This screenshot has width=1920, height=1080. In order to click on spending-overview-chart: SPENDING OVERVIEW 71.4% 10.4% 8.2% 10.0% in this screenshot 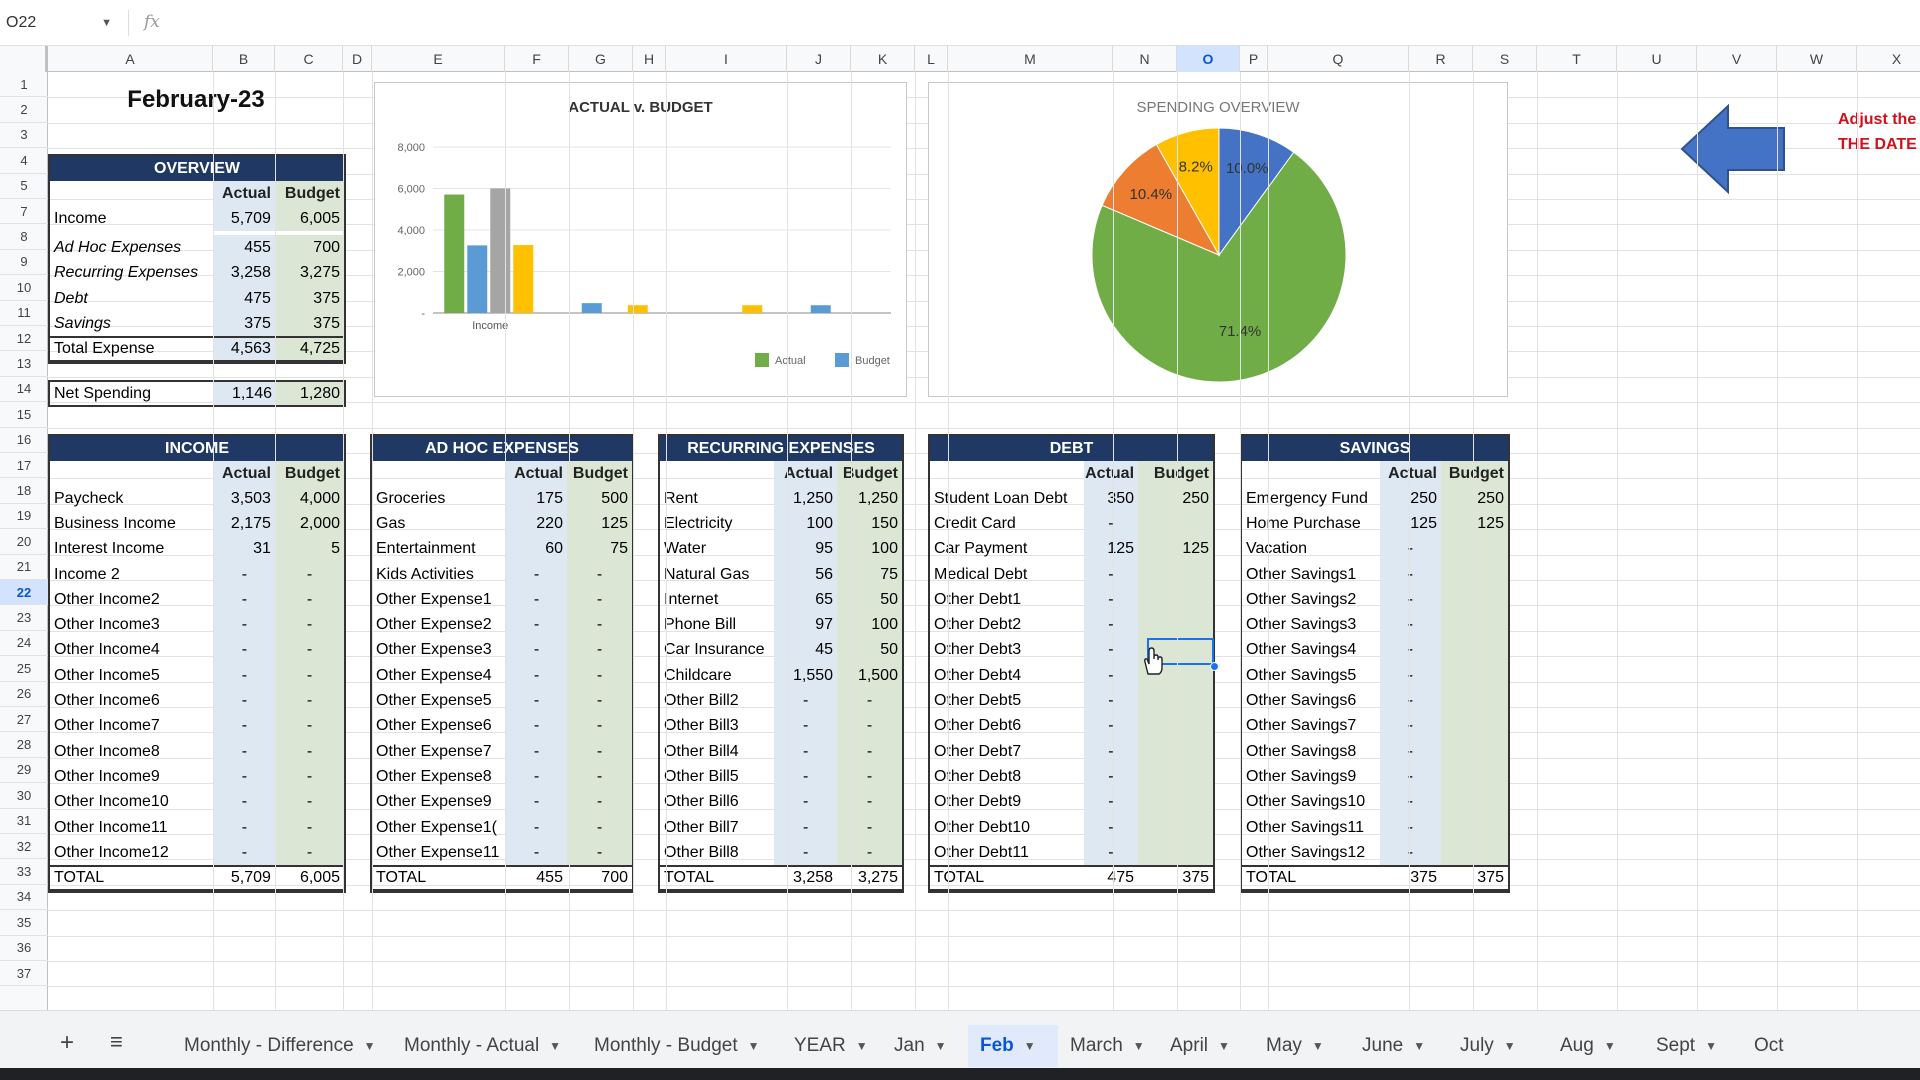, I will do `click(1218, 239)`.